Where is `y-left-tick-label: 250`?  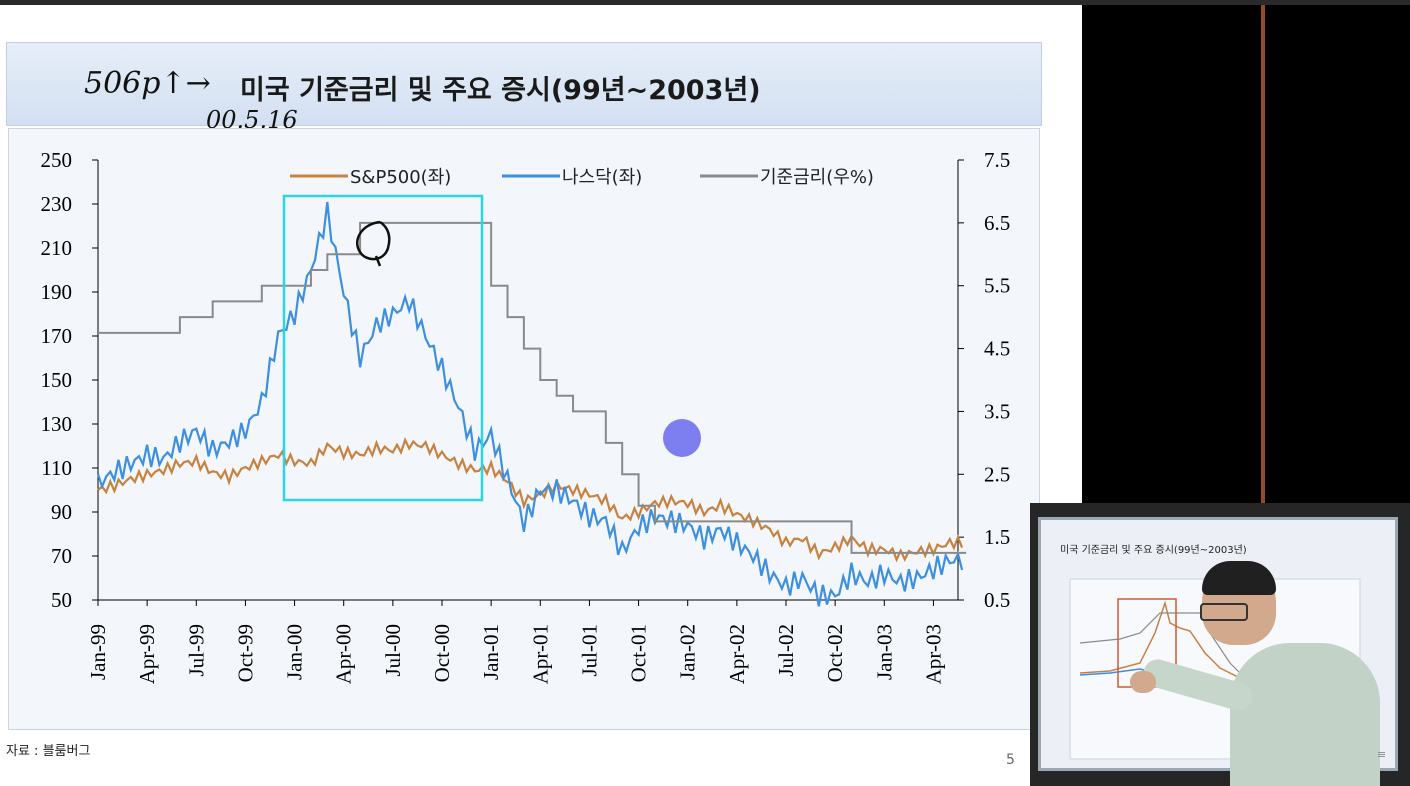
y-left-tick-label: 250 is located at coordinates (57, 160).